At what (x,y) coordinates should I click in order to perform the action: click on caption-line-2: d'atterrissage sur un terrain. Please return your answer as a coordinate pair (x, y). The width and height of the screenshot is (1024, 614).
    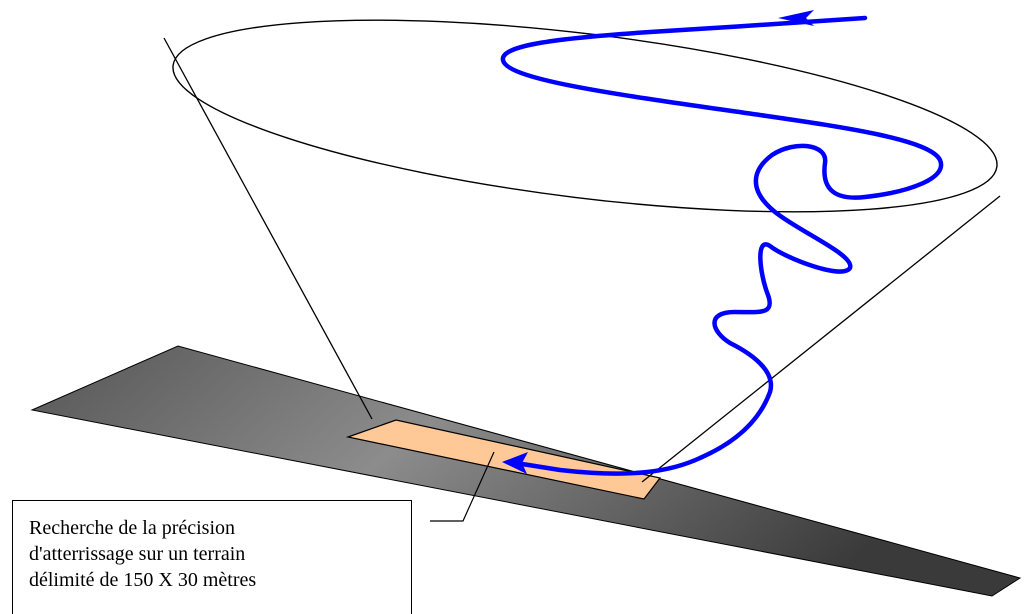
    Looking at the image, I should click on (137, 554).